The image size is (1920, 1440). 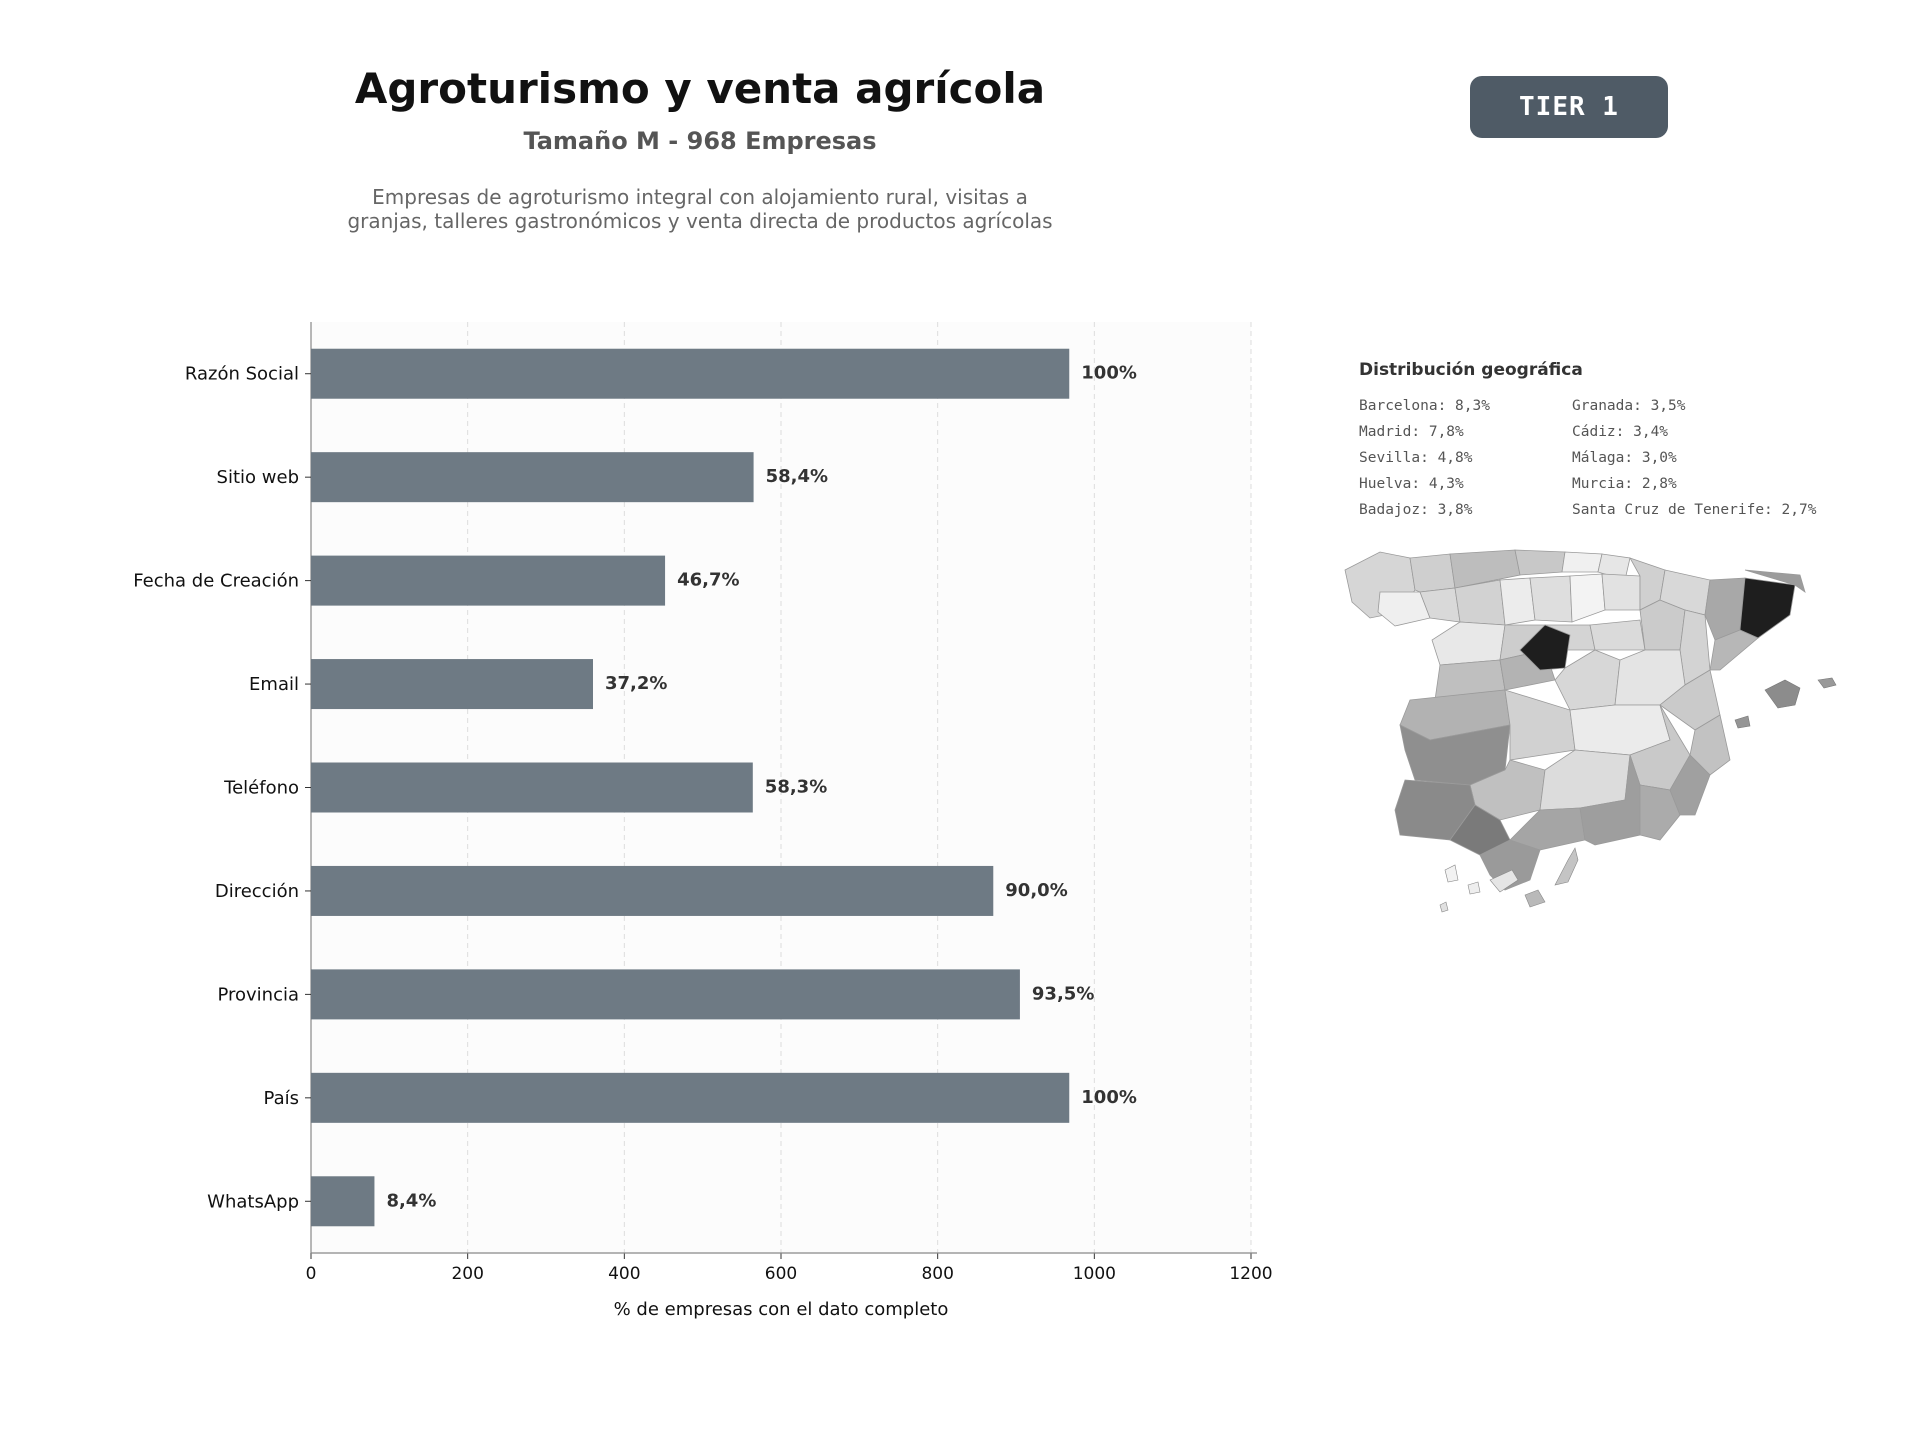 I want to click on geo-item: Huelva: 4,3%, so click(x=1411, y=484).